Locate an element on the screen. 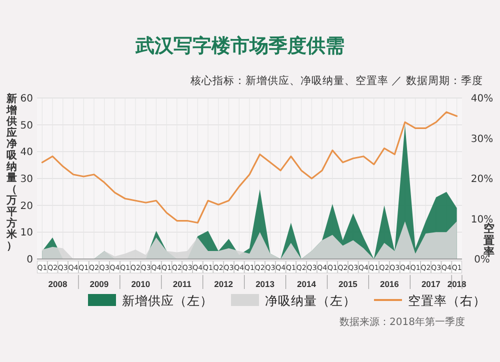  legend-label: 净吸纳量（左） is located at coordinates (310, 300).